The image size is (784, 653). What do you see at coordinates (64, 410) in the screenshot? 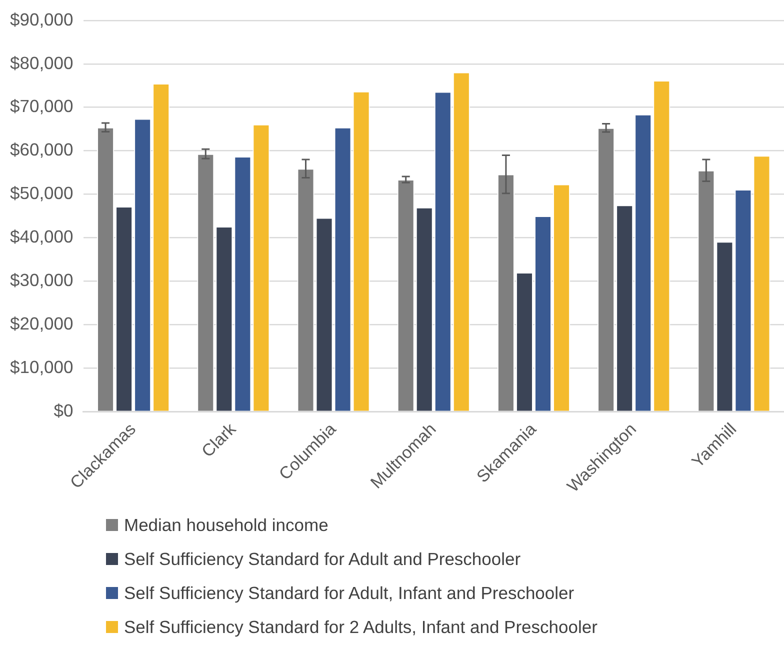
I see `y-tick-label: $0` at bounding box center [64, 410].